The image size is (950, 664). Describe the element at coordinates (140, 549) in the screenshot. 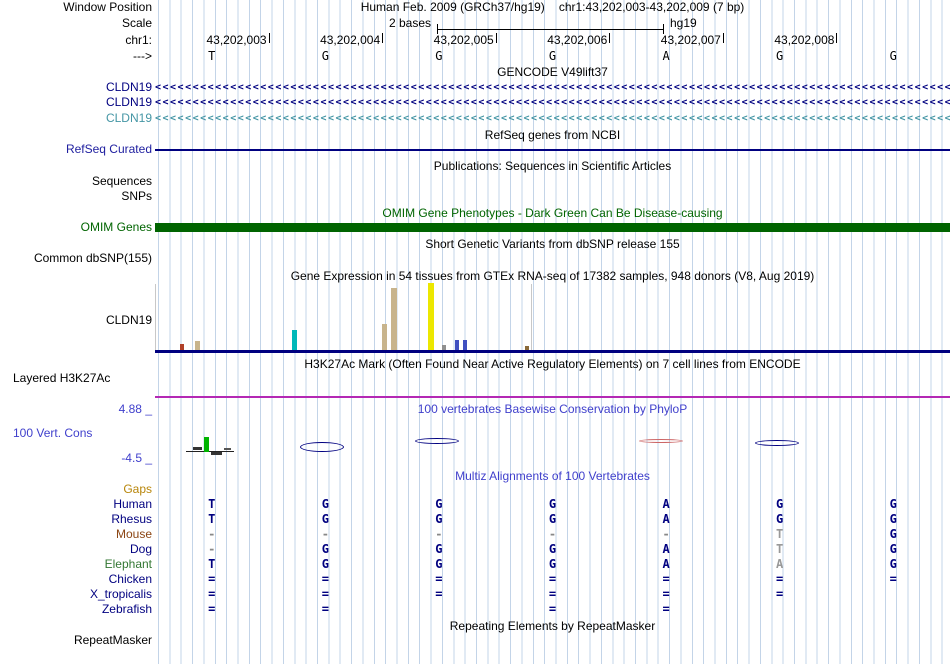

I see `species-label-dog: Dog` at that location.